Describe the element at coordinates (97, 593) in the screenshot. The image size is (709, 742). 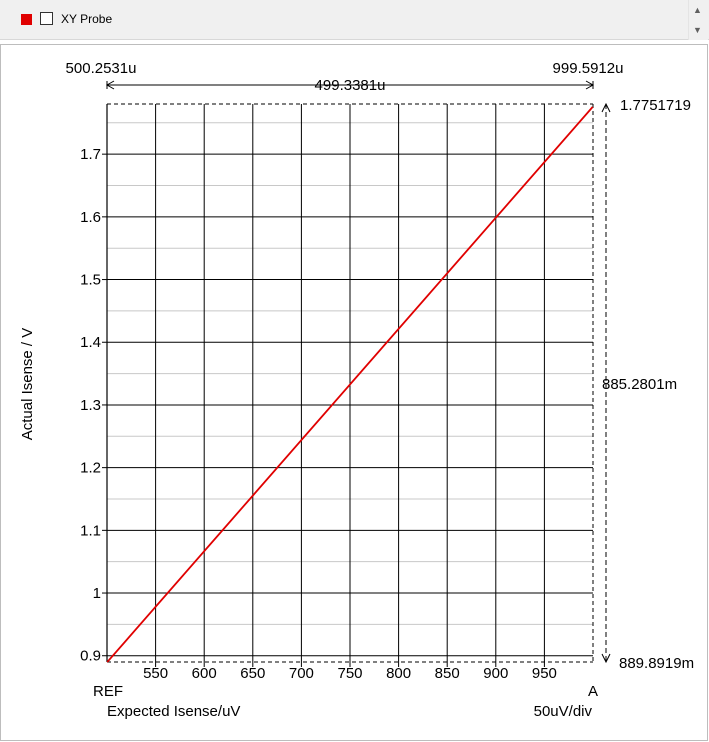
I see `y-tick-label: 1` at that location.